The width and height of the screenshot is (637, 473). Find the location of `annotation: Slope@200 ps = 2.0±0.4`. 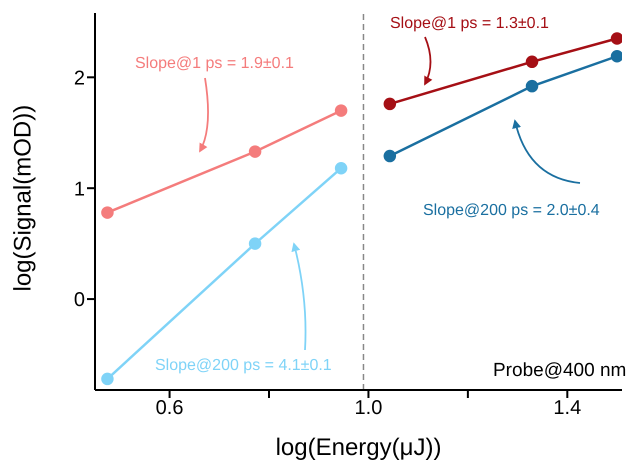

annotation: Slope@200 ps = 2.0±0.4 is located at coordinates (511, 211).